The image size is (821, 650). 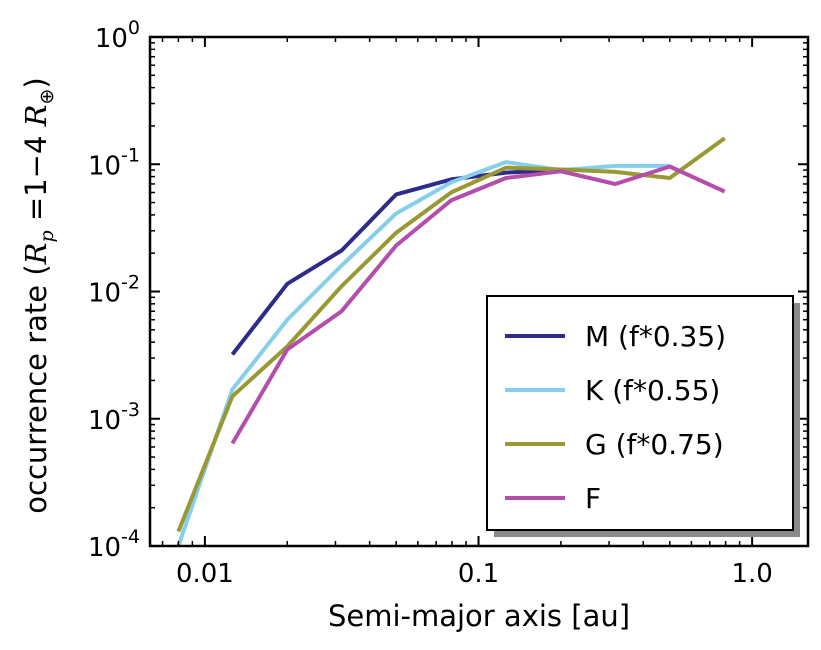 What do you see at coordinates (205, 574) in the screenshot?
I see `x-tick-label: 0.01` at bounding box center [205, 574].